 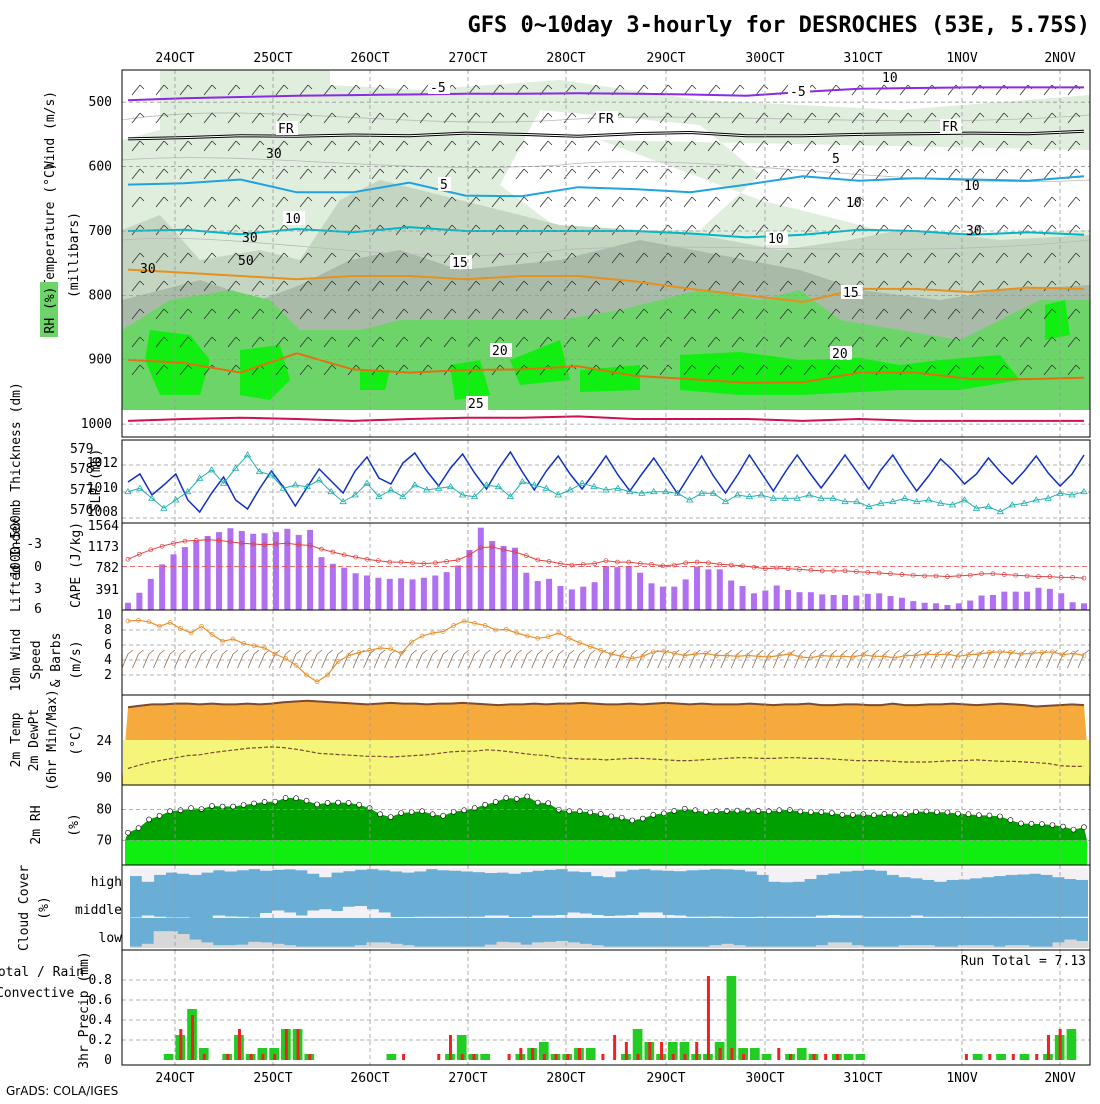 I want to click on thickness-tick: 577, so click(x=81, y=490).